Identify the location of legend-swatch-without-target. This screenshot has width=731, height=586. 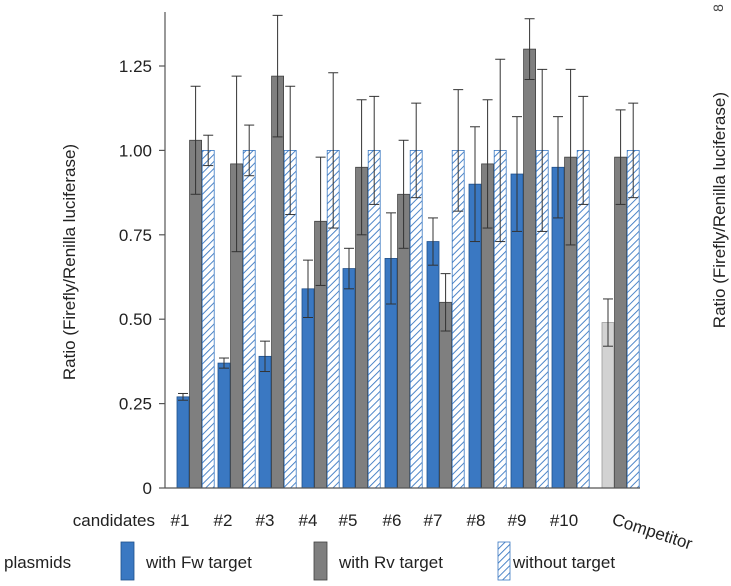
(504, 561).